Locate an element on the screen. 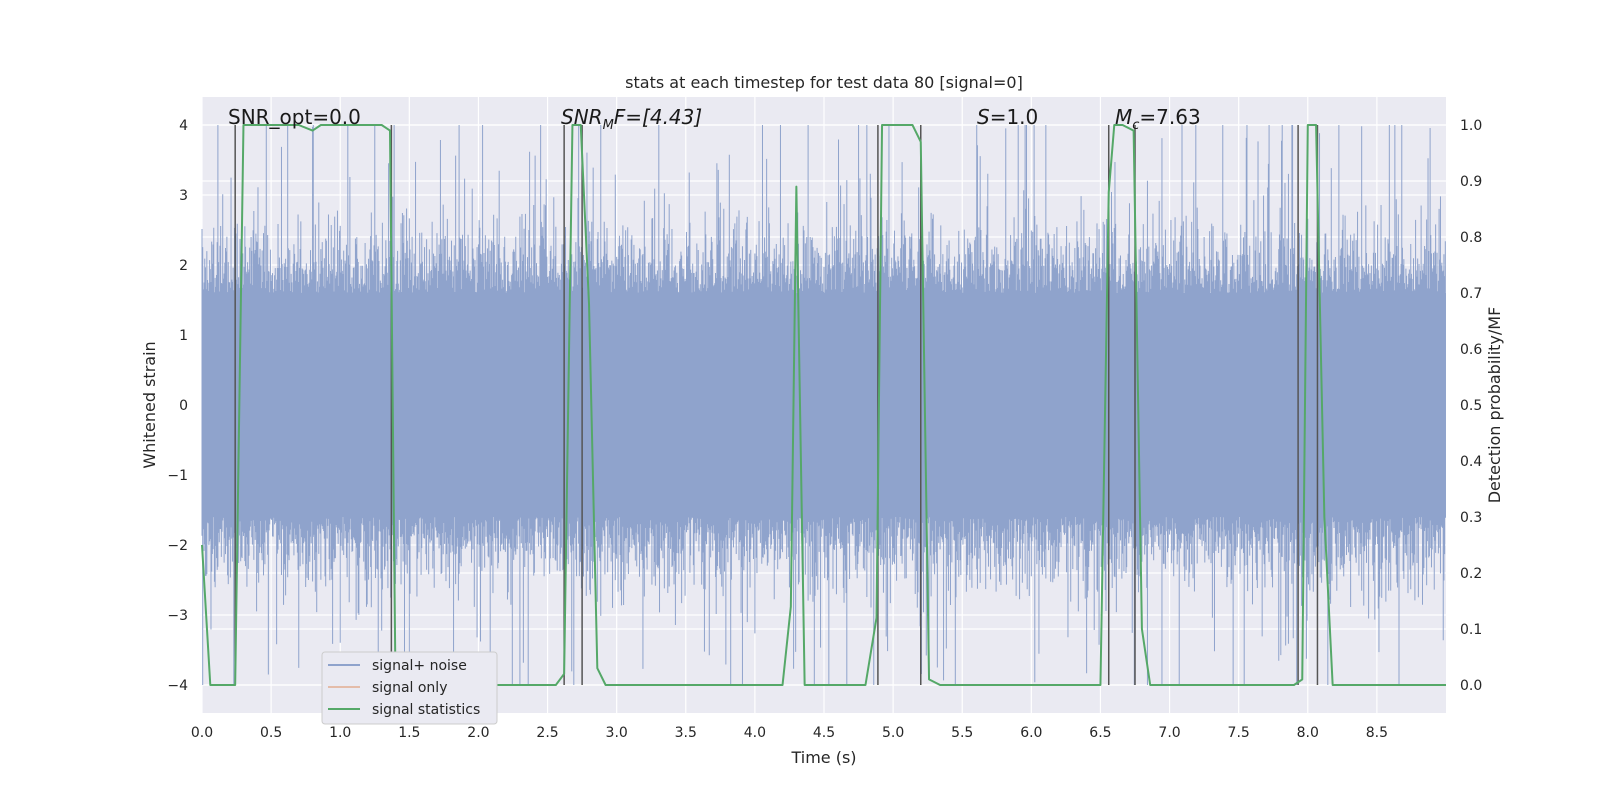  y-tick-label-right-4: 0.6 is located at coordinates (1471, 350).